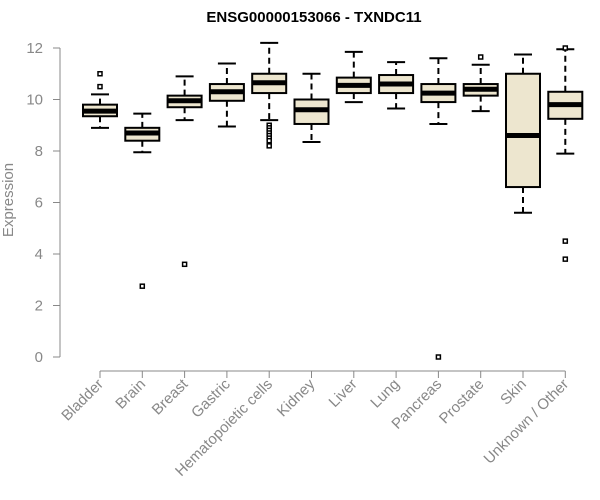  I want to click on x-tick-label: Breast, so click(170, 396).